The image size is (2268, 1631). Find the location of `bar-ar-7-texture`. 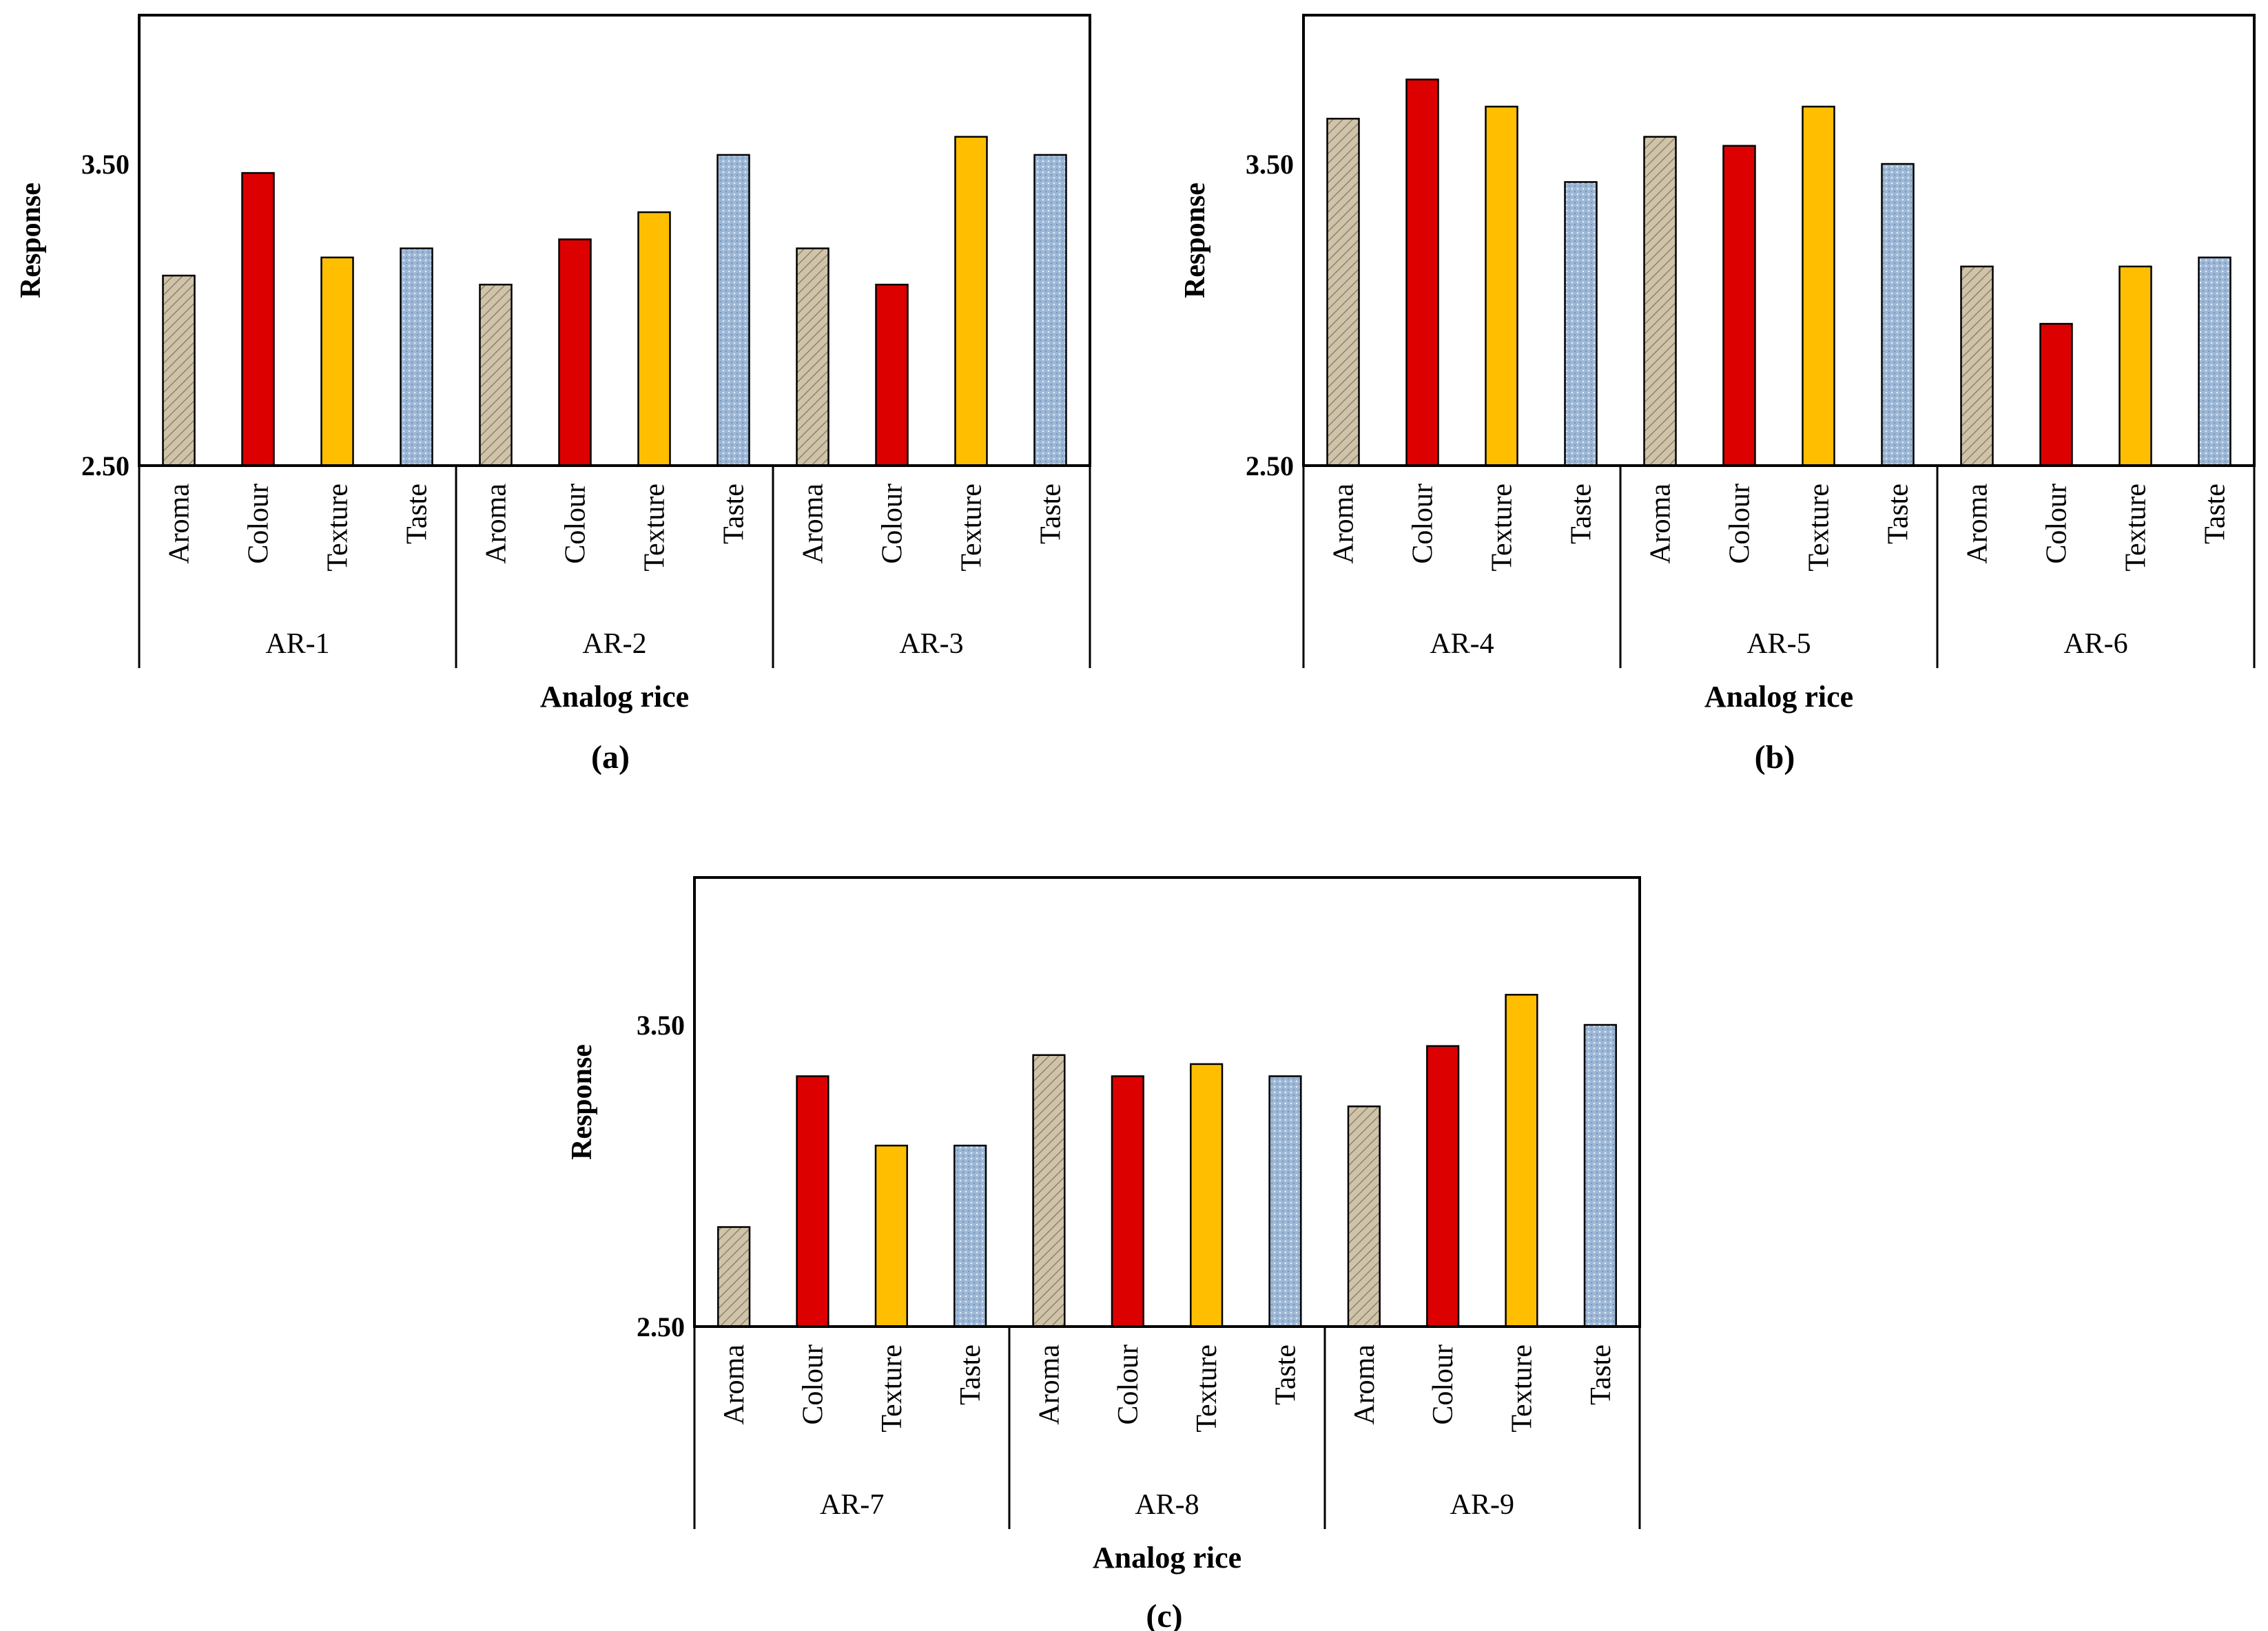

bar-ar-7-texture is located at coordinates (891, 1236).